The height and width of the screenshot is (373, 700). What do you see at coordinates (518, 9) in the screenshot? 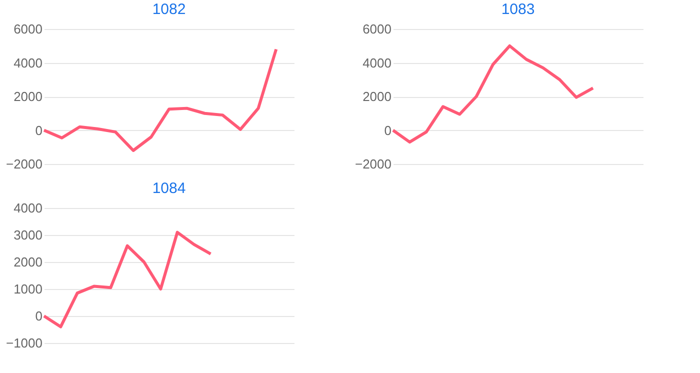
I see `chart-title: 1083` at bounding box center [518, 9].